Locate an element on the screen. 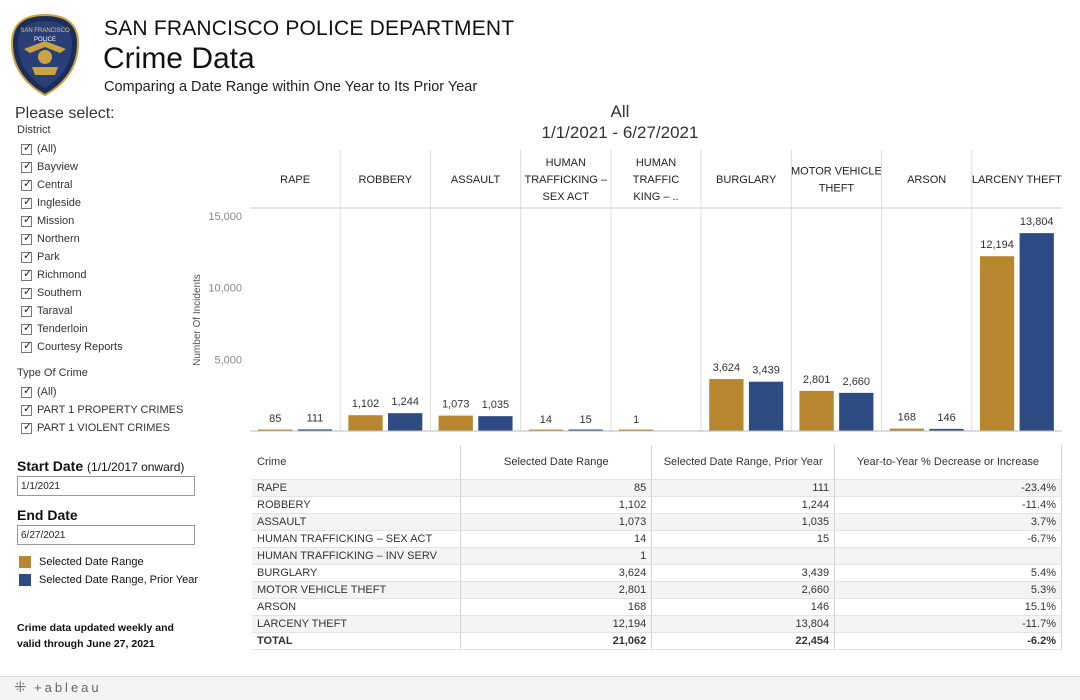  district-option: Southern is located at coordinates (72, 293).